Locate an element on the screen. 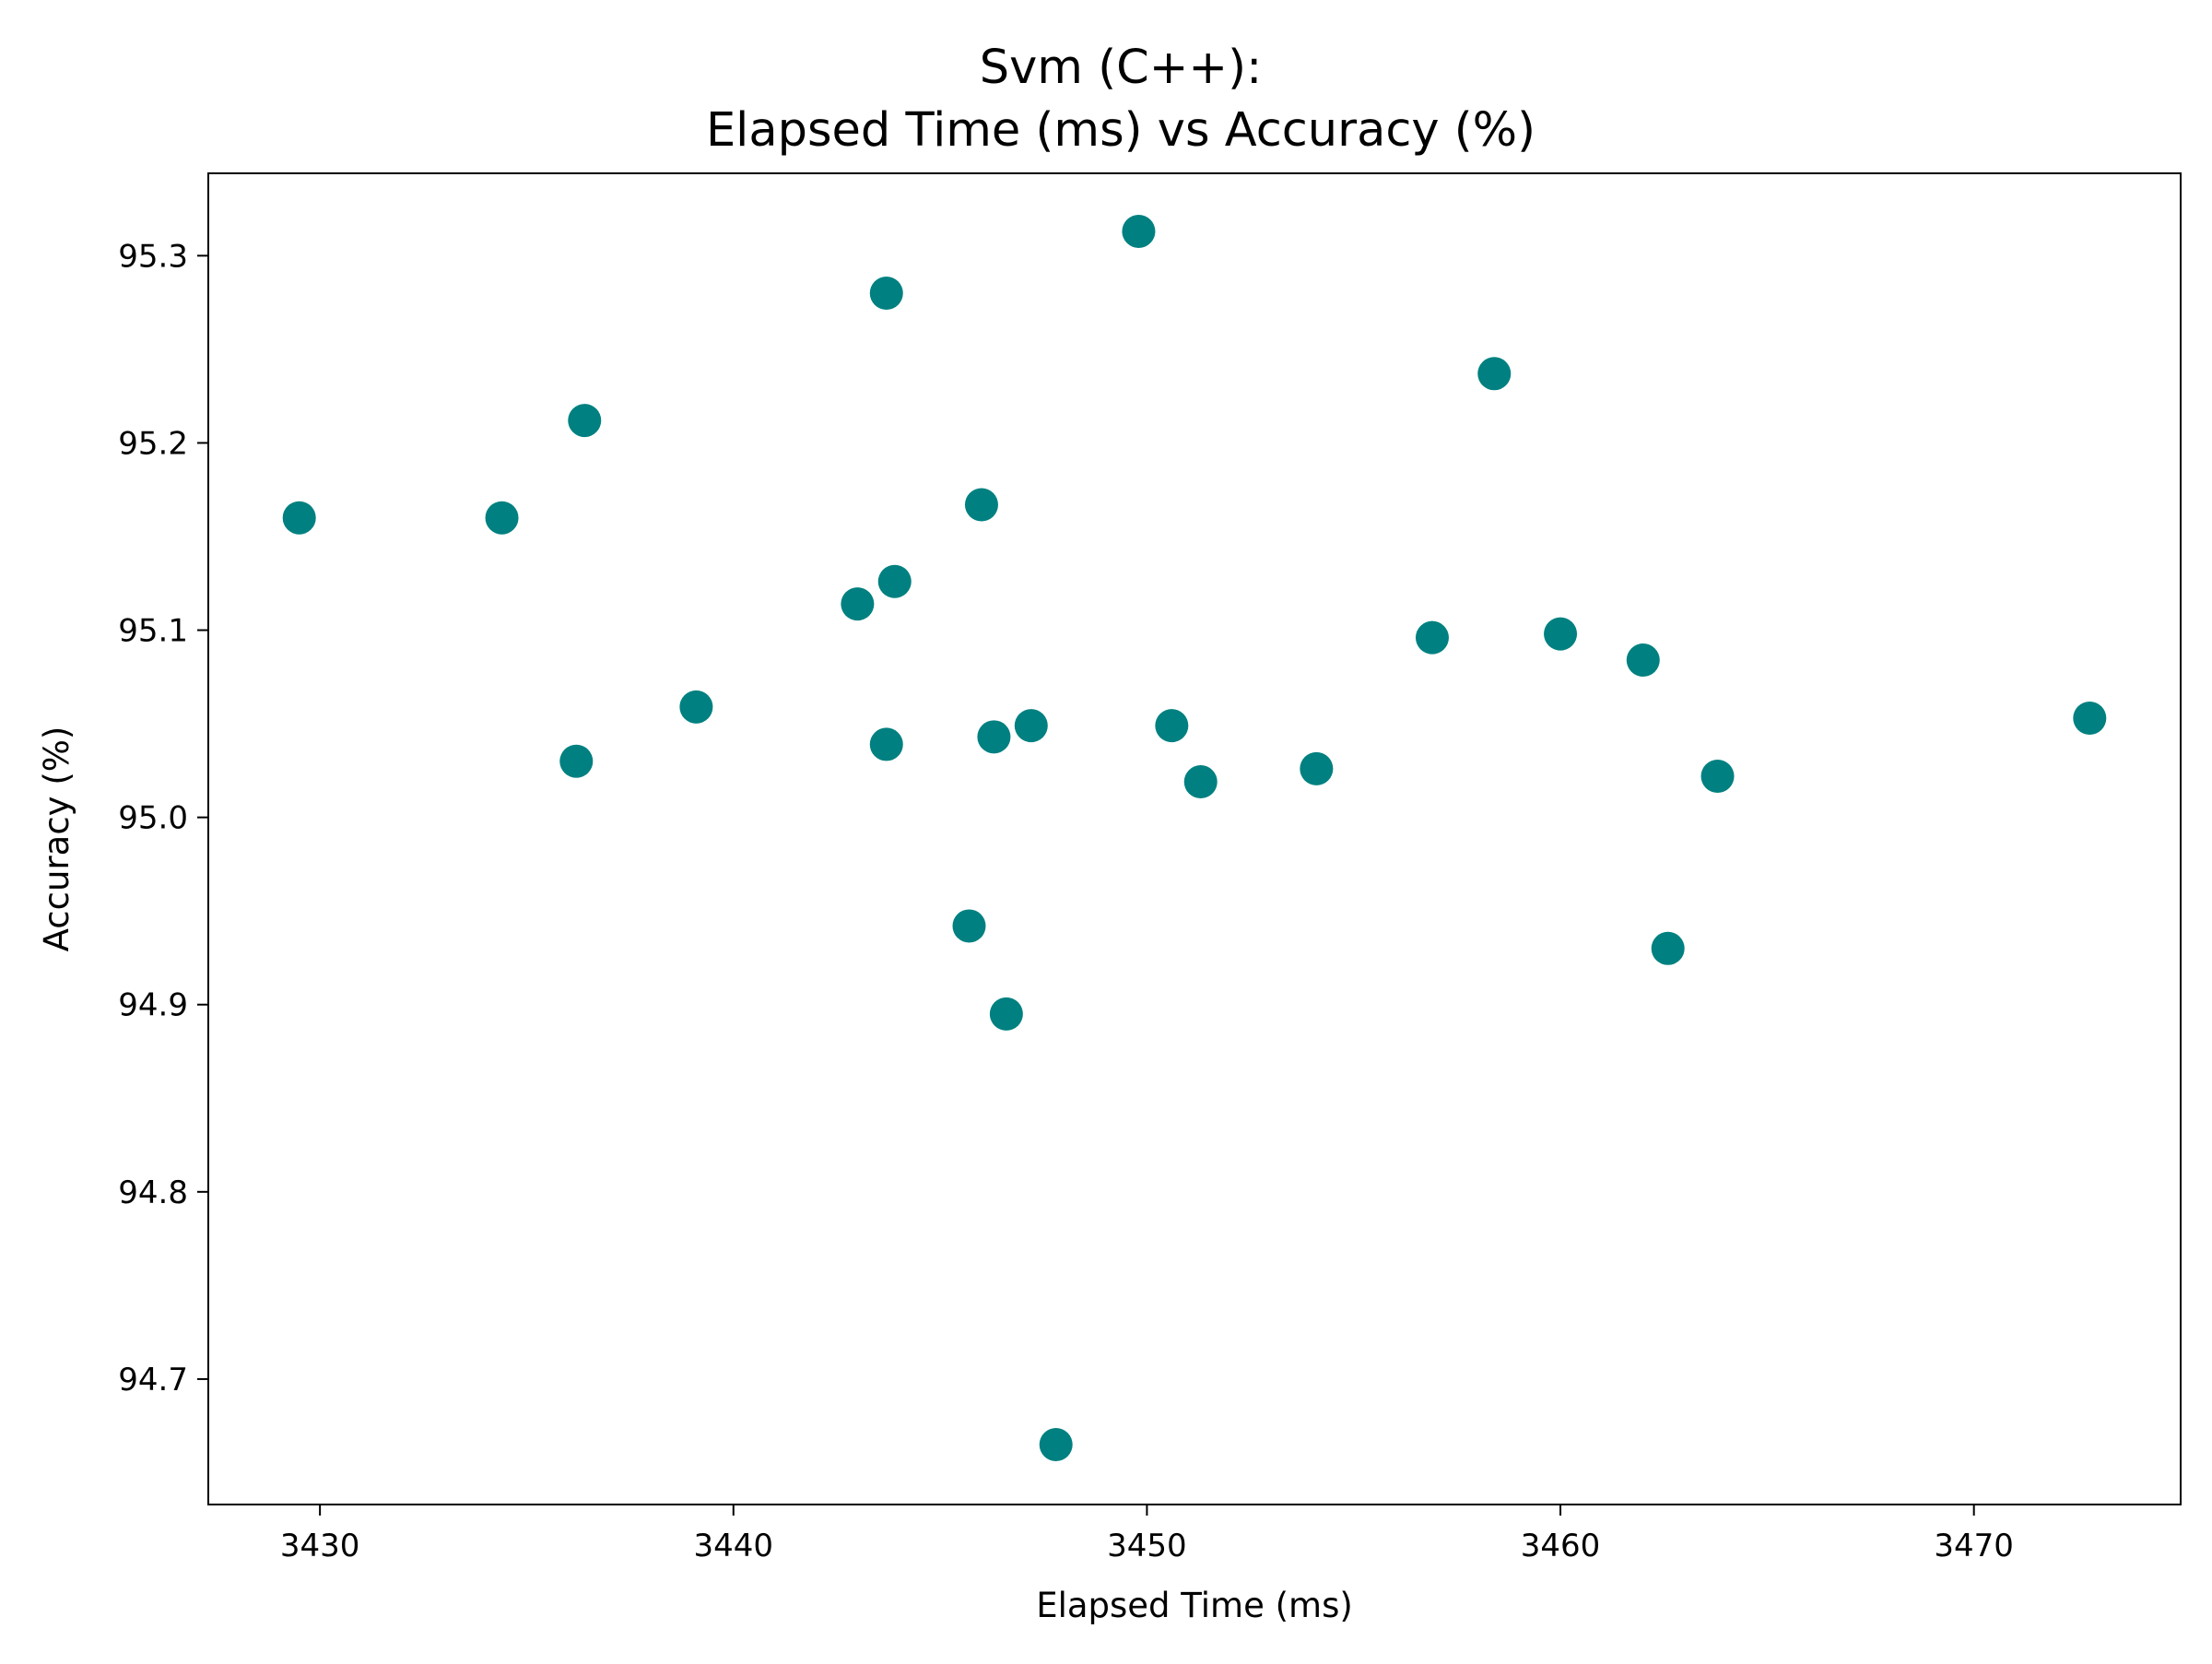 The image size is (2212, 1664). x-tick-label: 3460 is located at coordinates (1561, 1546).